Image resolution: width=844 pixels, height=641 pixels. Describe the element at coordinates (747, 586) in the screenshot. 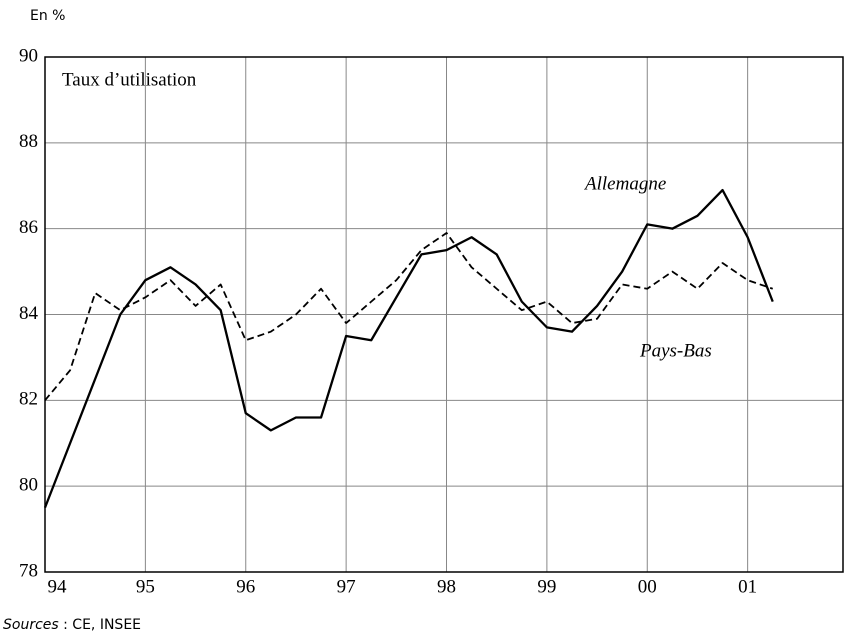

I see `x-tick-label: 01` at that location.